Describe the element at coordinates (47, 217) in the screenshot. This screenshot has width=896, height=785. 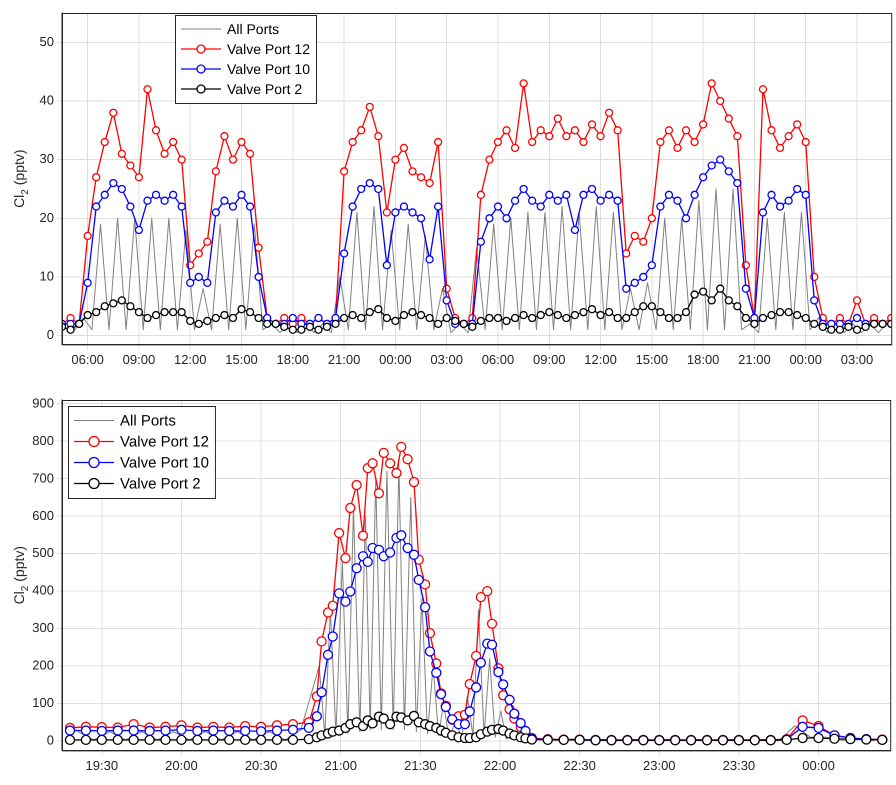
I see `y-tick-label: 20` at that location.